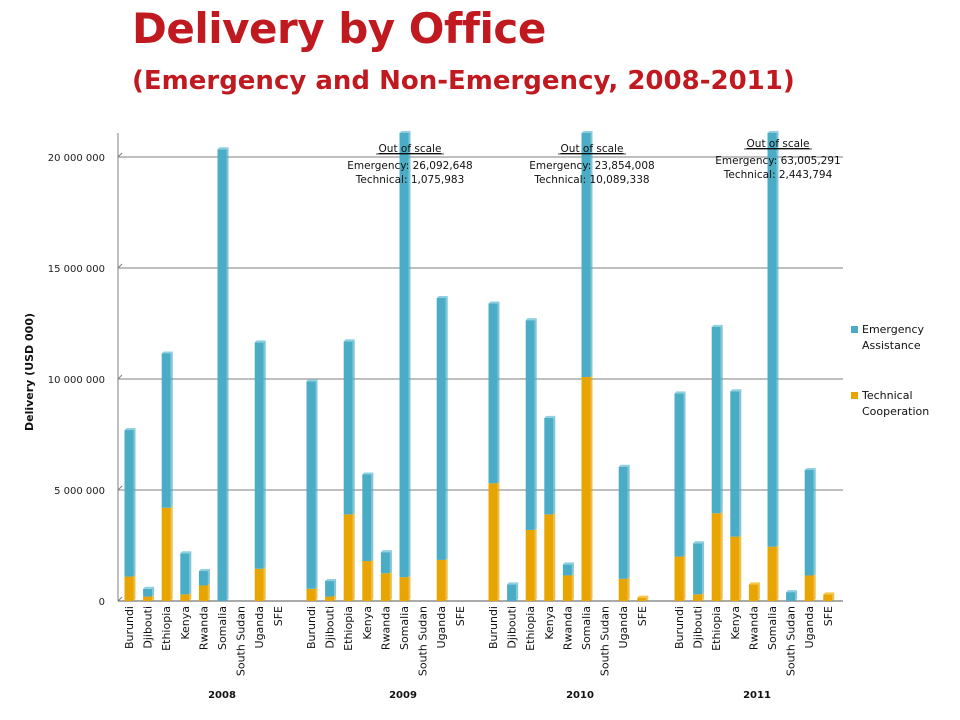 Image resolution: width=960 pixels, height=720 pixels. Describe the element at coordinates (895, 411) in the screenshot. I see `legend-label: Cooperation` at that location.